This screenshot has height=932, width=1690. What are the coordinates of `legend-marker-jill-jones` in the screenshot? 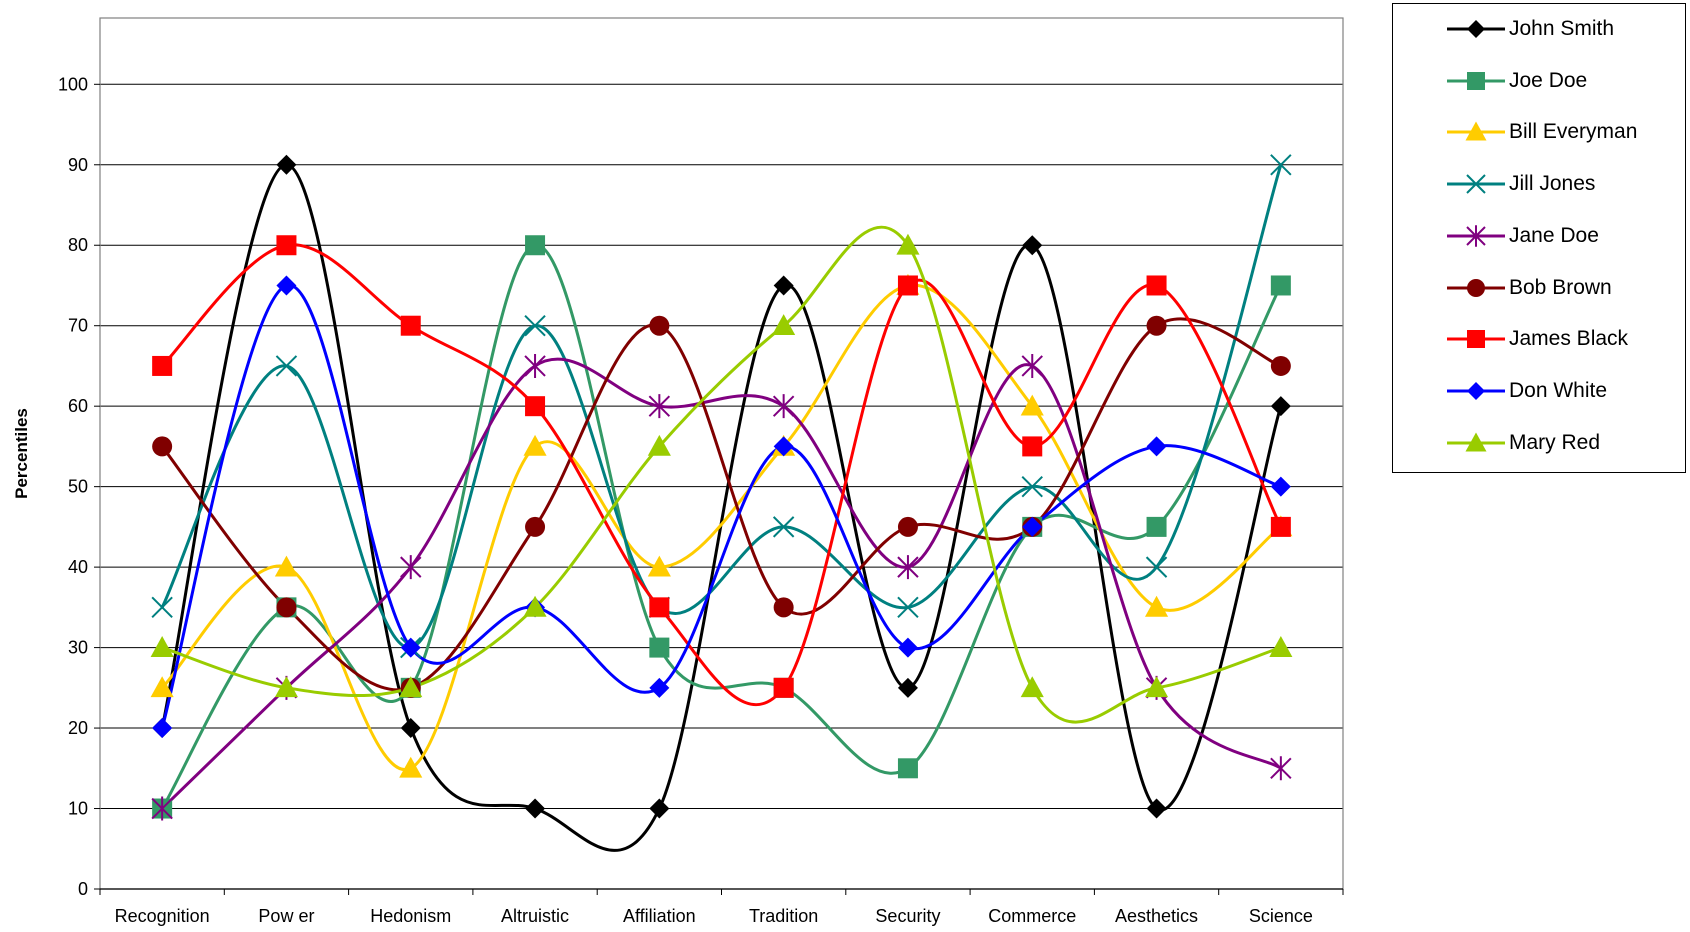 It's located at (1476, 184).